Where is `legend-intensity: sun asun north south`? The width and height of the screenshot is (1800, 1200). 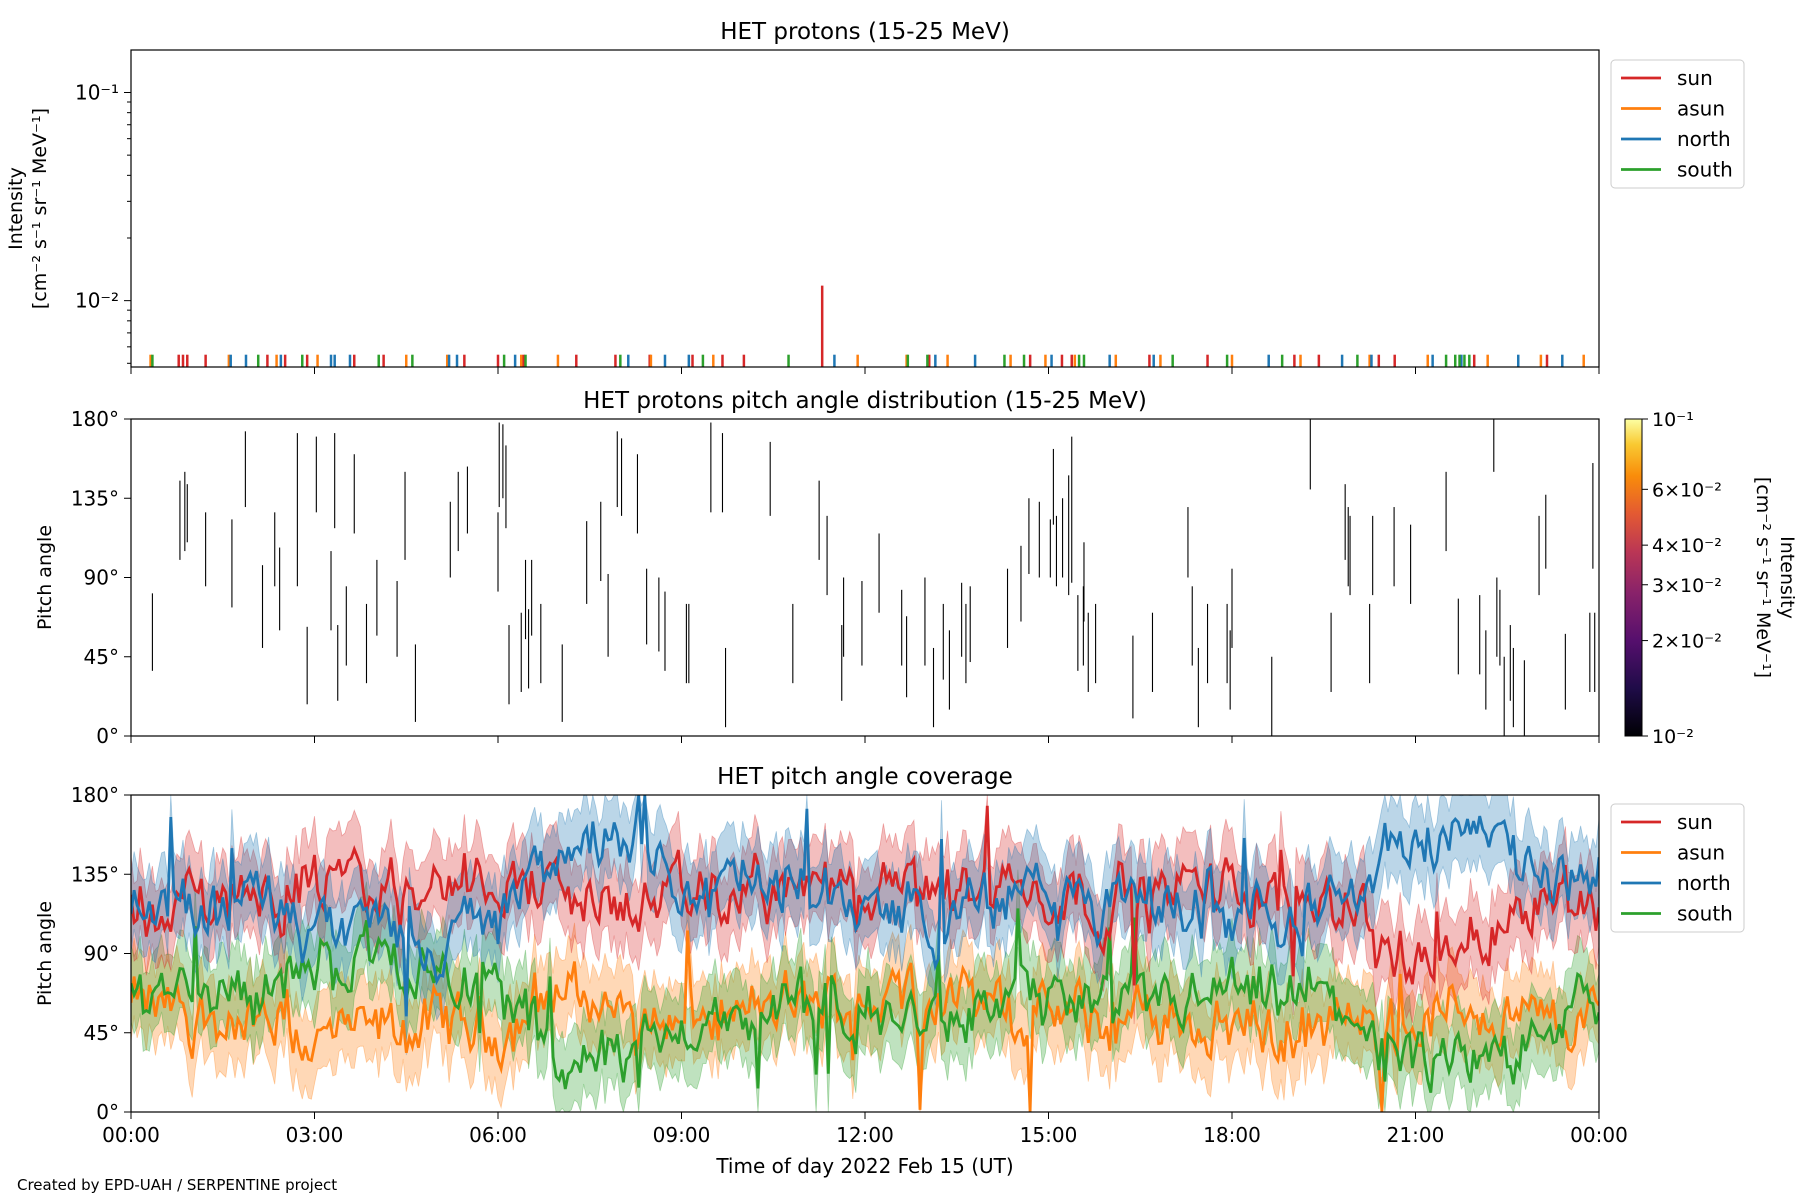
legend-intensity: sun asun north south is located at coordinates (1677, 124).